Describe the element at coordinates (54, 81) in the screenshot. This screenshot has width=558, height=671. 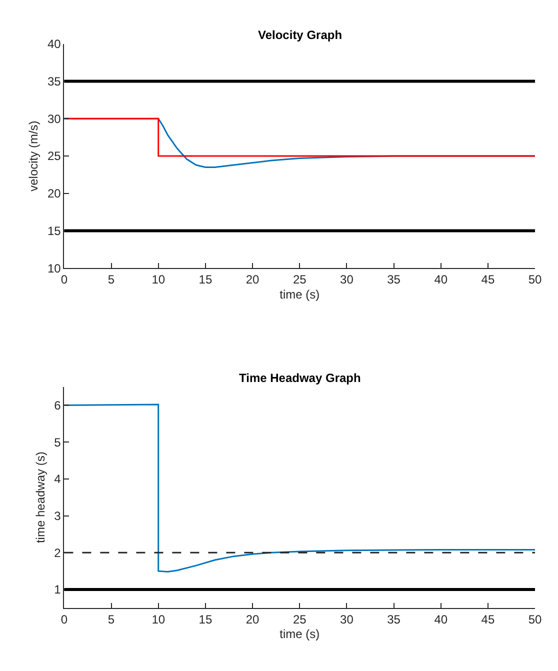
I see `y-tick-label: 35` at that location.